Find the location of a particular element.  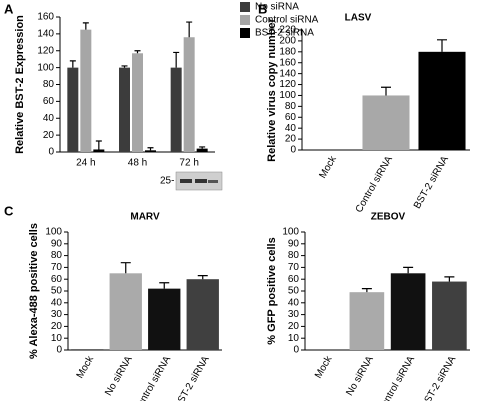

y-tick-label: 30 is located at coordinates (294, 314).